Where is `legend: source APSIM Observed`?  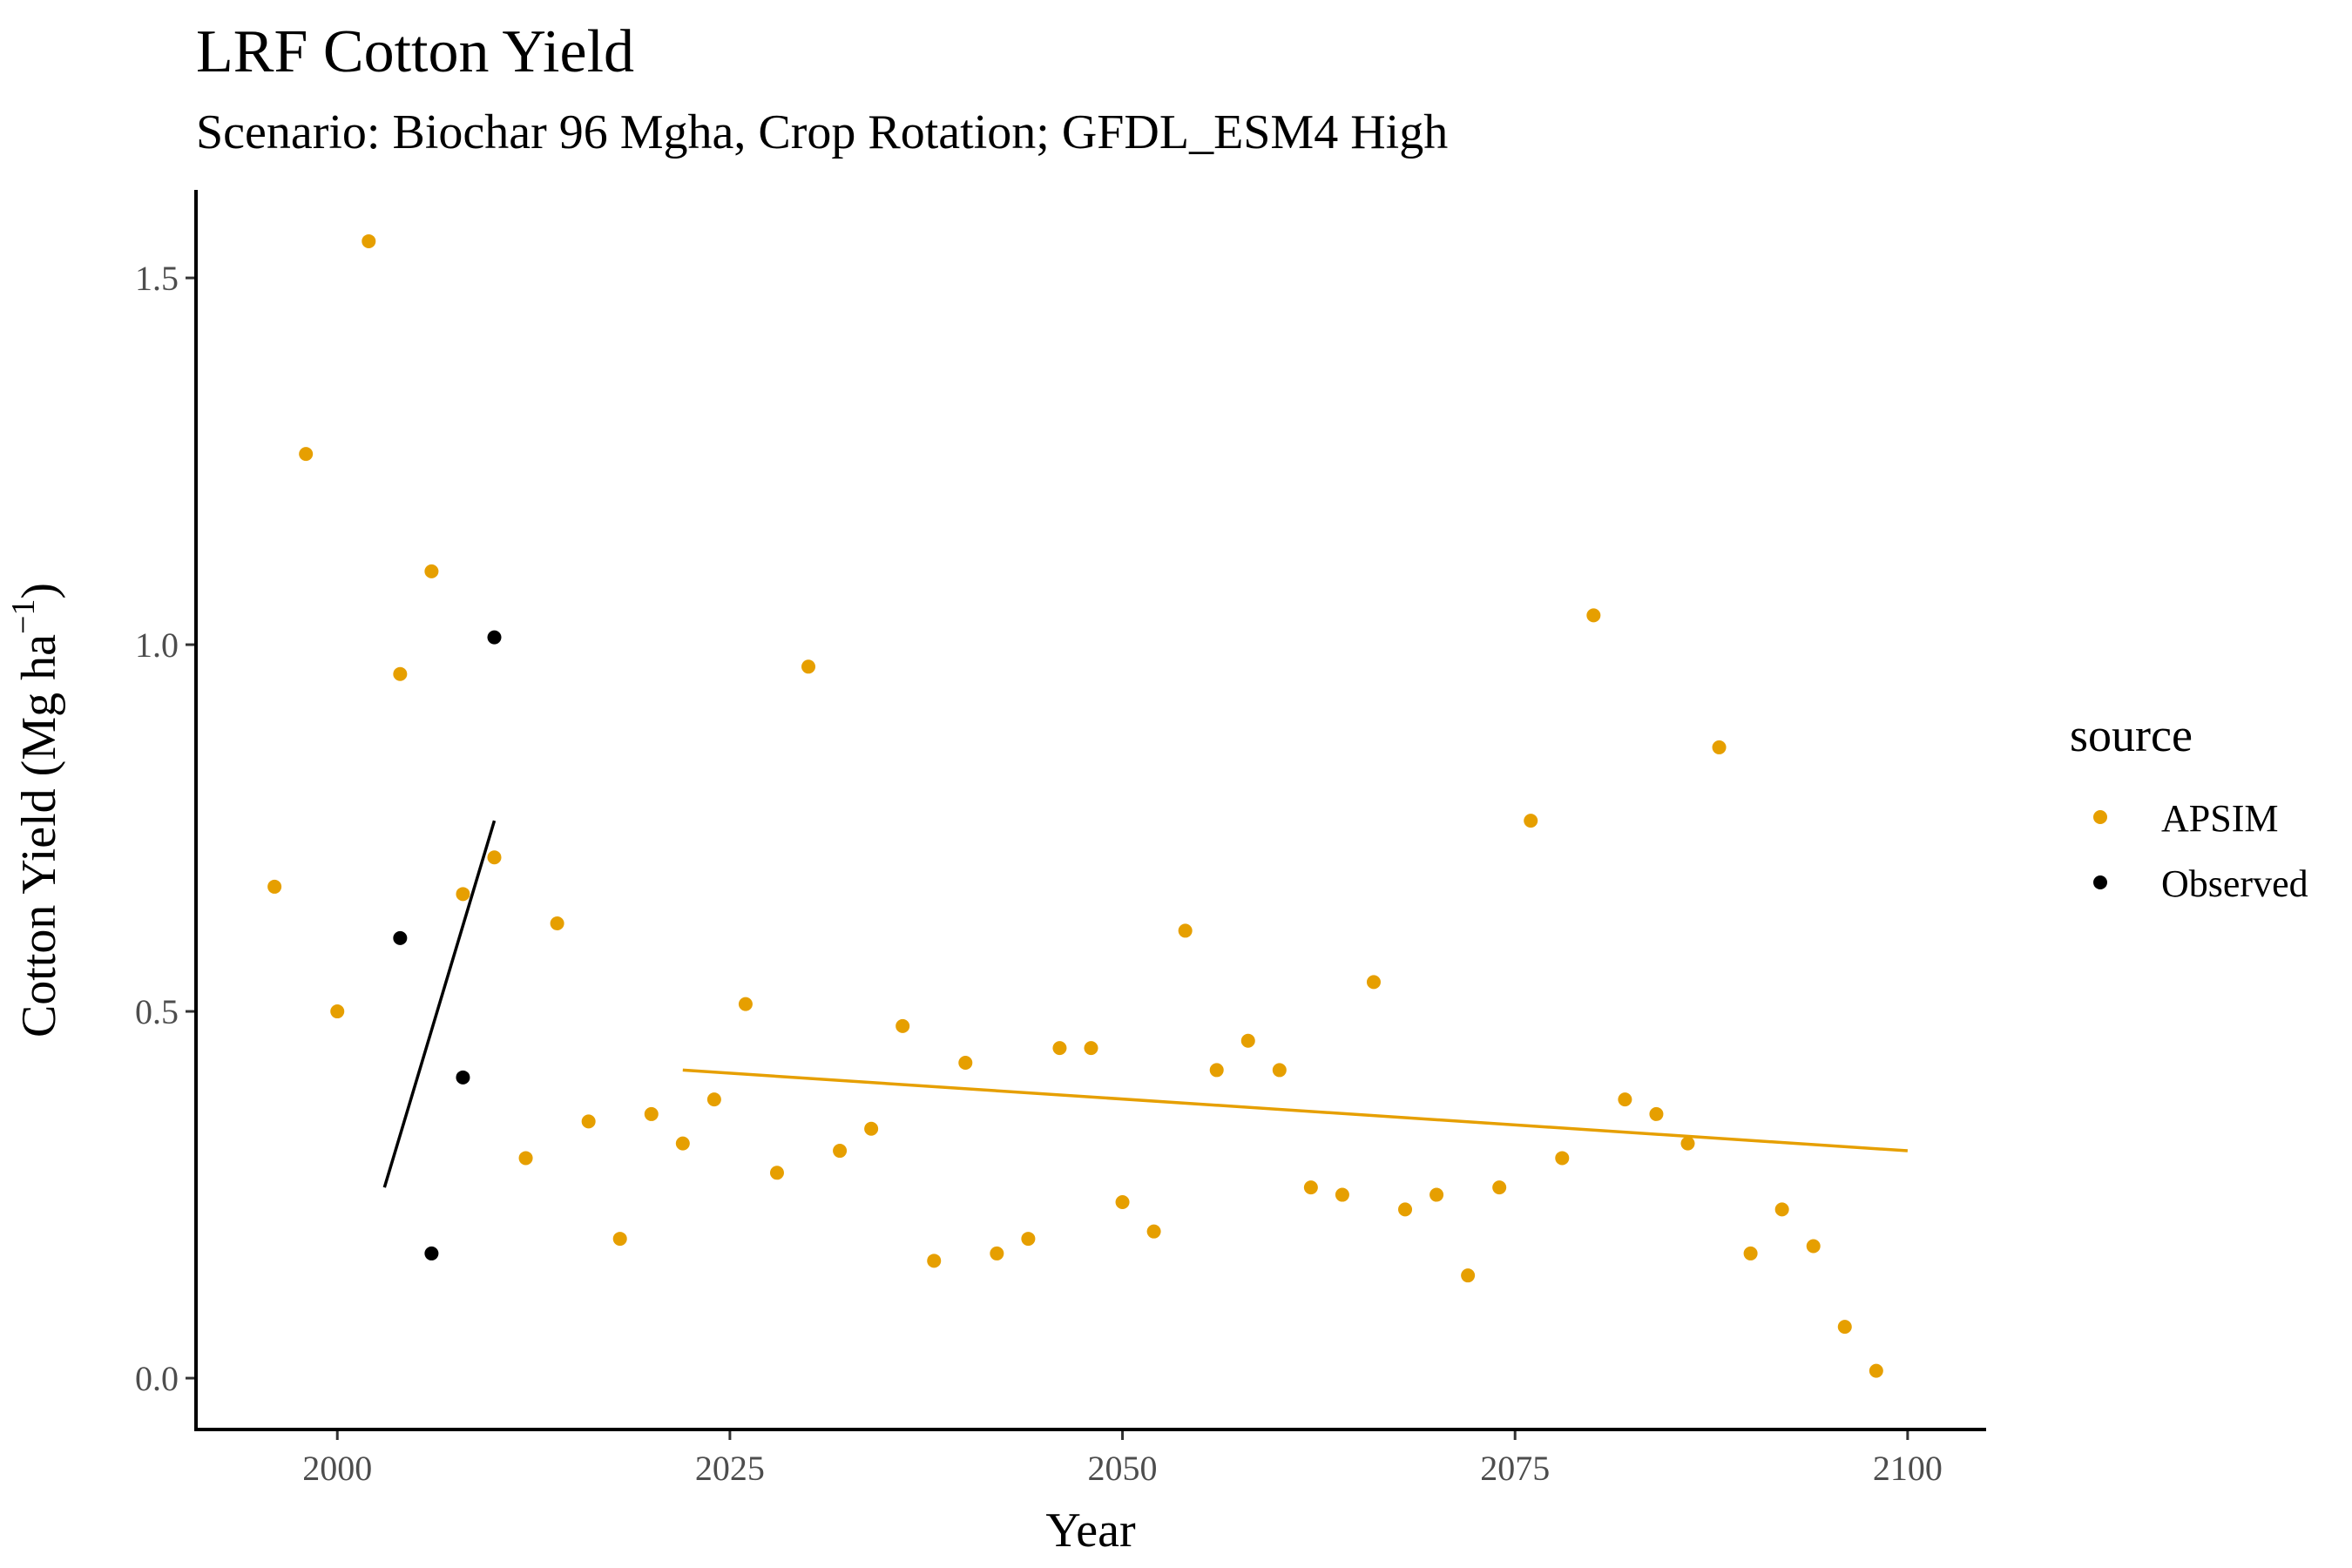 legend: source APSIM Observed is located at coordinates (2189, 807).